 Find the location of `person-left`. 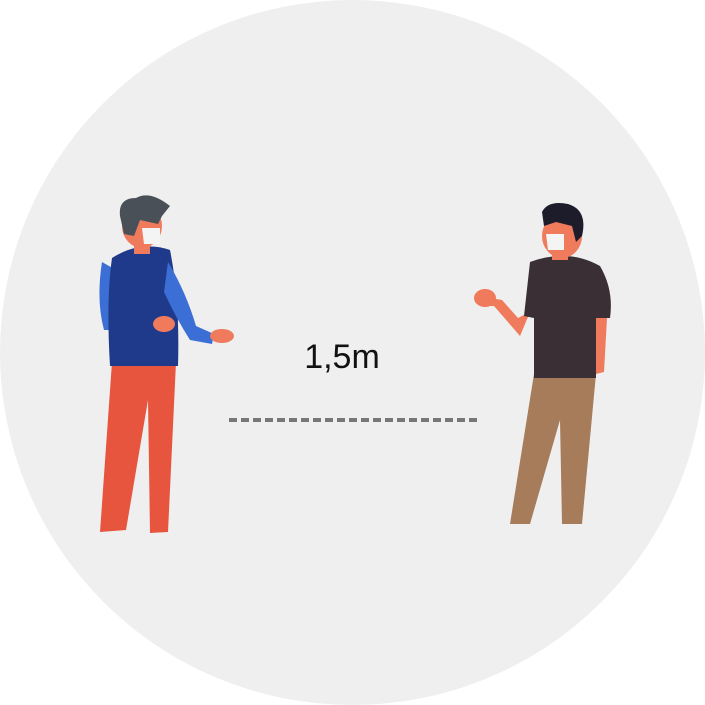

person-left is located at coordinates (166, 364).